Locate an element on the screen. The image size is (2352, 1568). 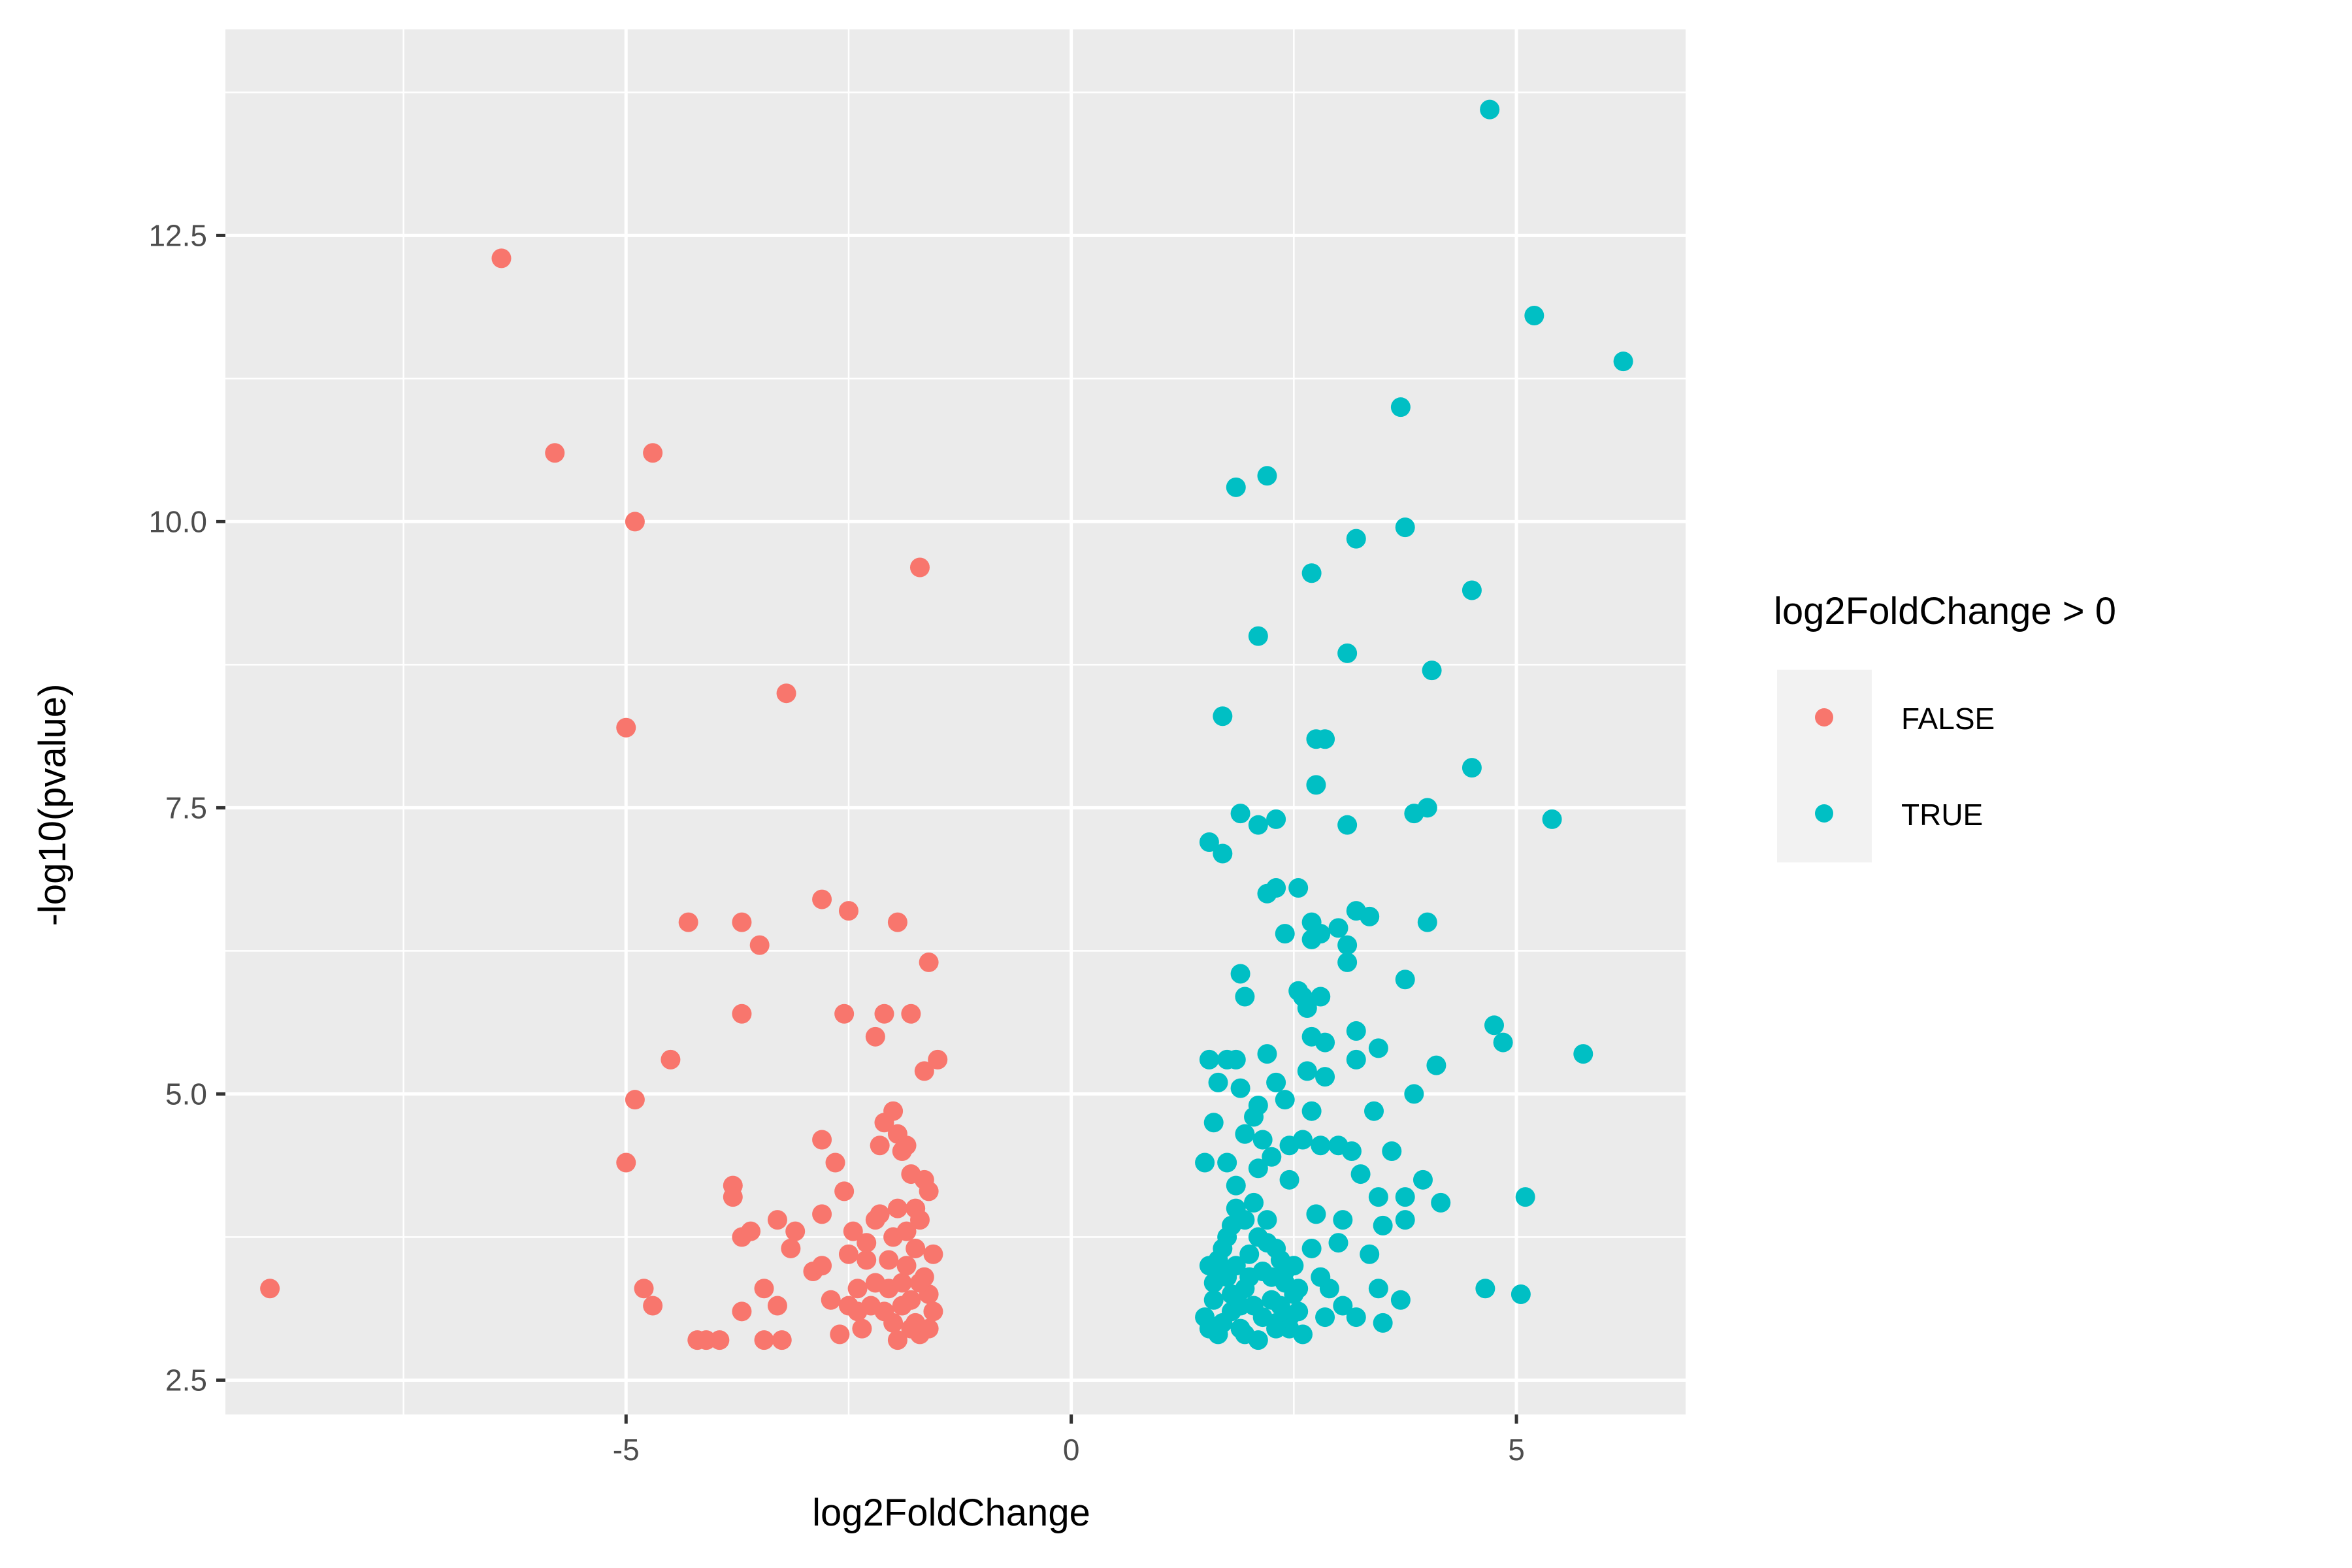
legend-key-FALSE is located at coordinates (1824, 717).